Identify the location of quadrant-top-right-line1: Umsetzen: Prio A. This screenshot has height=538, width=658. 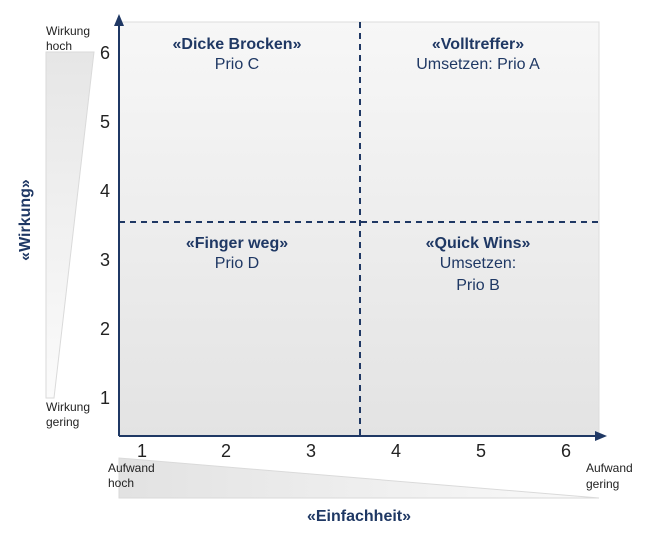
(478, 64).